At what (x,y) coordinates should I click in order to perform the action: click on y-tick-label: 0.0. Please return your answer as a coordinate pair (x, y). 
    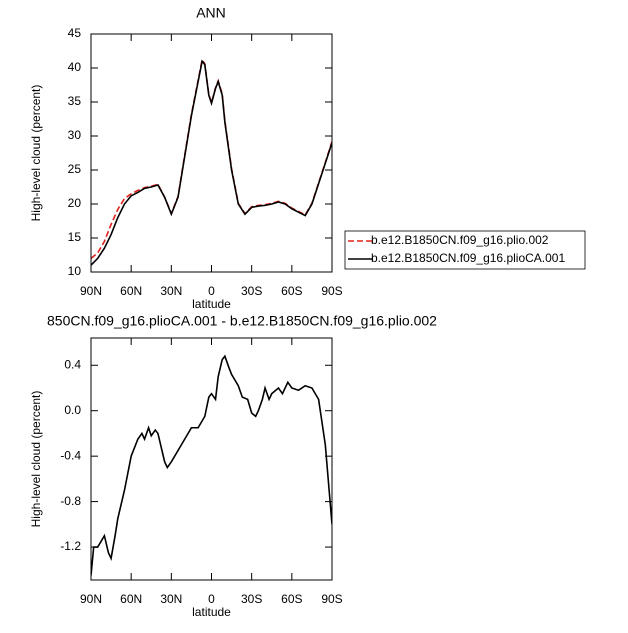
    Looking at the image, I should click on (72, 410).